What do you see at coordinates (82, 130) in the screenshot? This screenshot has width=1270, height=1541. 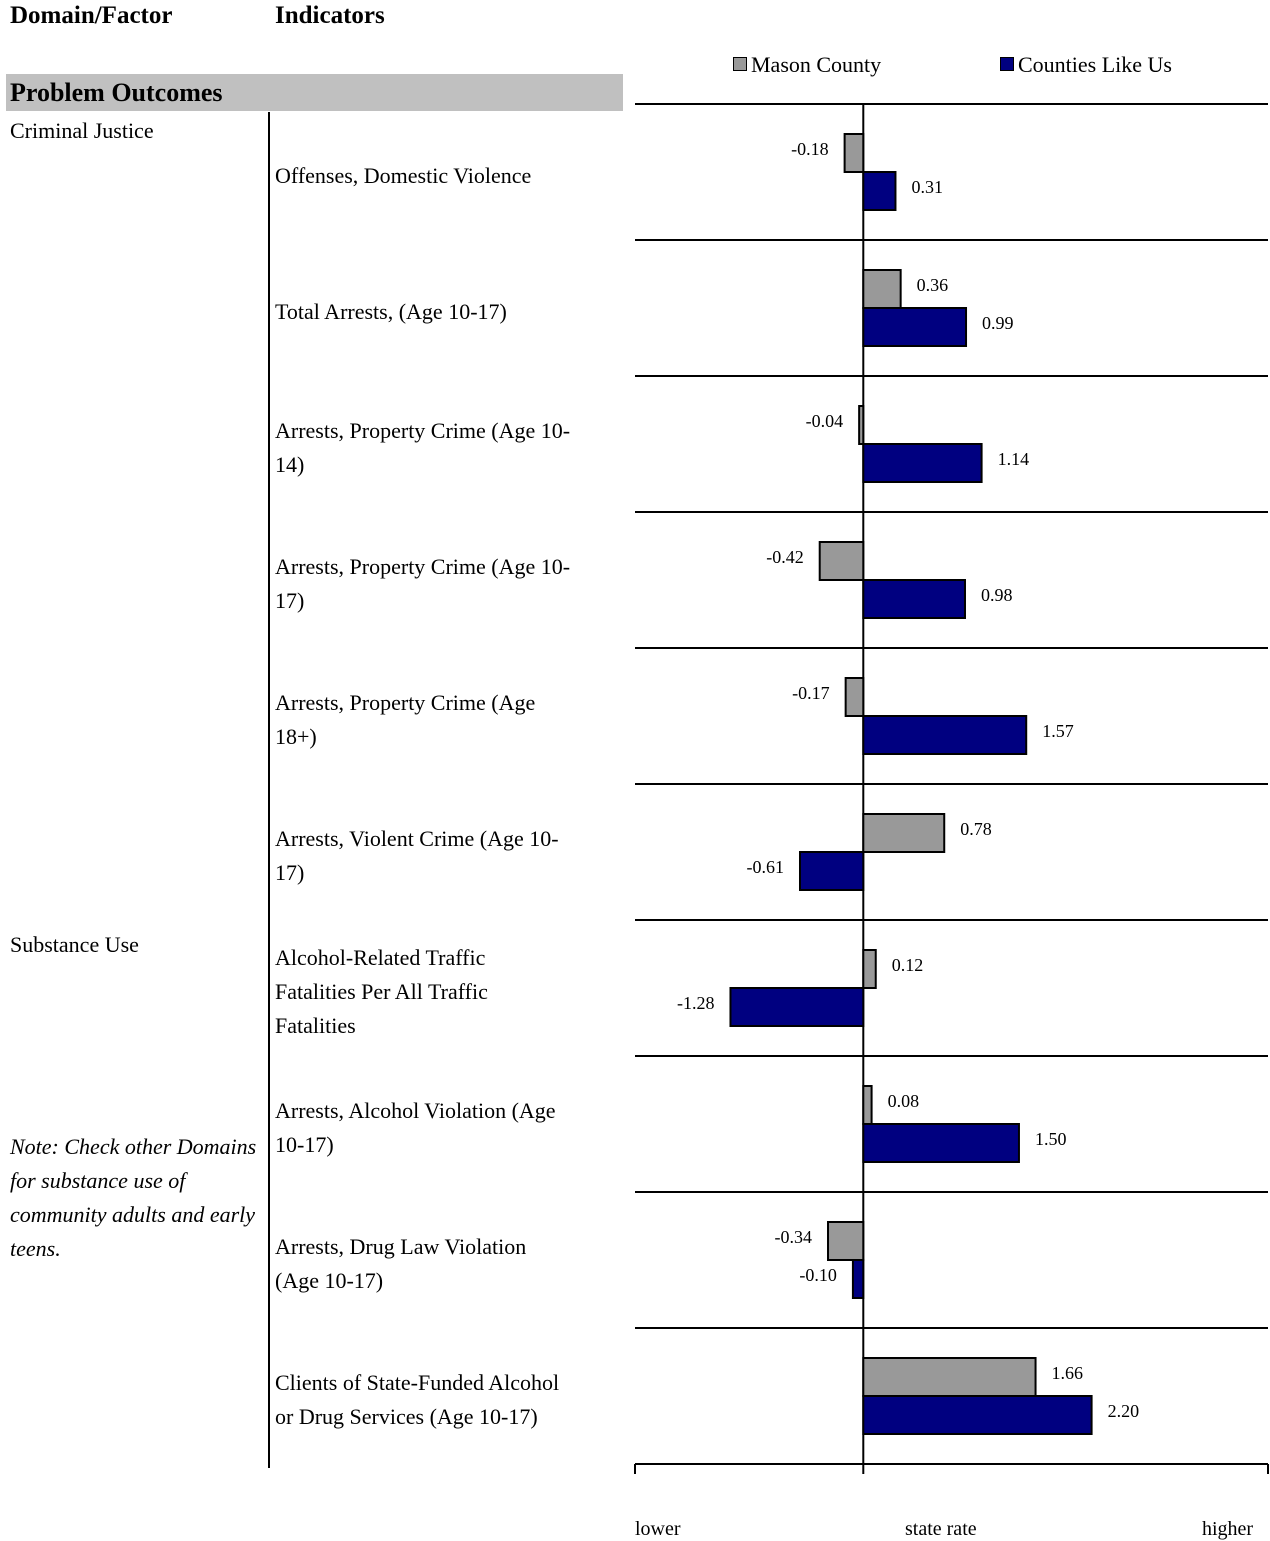 I see `domain-criminal-justice: Criminal Justice` at bounding box center [82, 130].